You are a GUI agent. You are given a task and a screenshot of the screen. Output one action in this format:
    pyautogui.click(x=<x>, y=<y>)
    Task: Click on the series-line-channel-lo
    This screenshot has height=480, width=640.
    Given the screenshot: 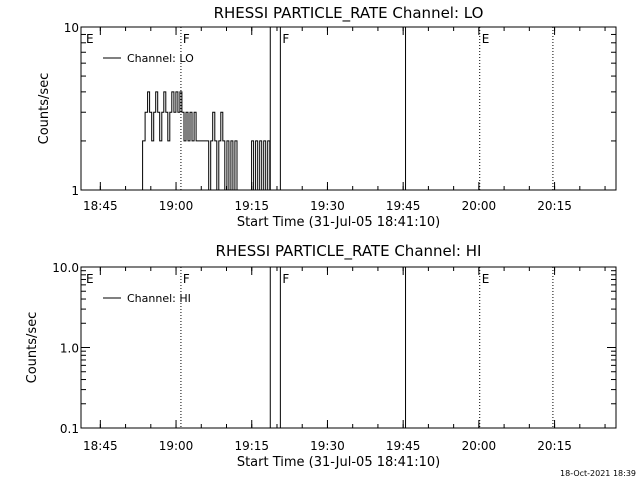 What is the action you would take?
    pyautogui.click(x=206, y=141)
    